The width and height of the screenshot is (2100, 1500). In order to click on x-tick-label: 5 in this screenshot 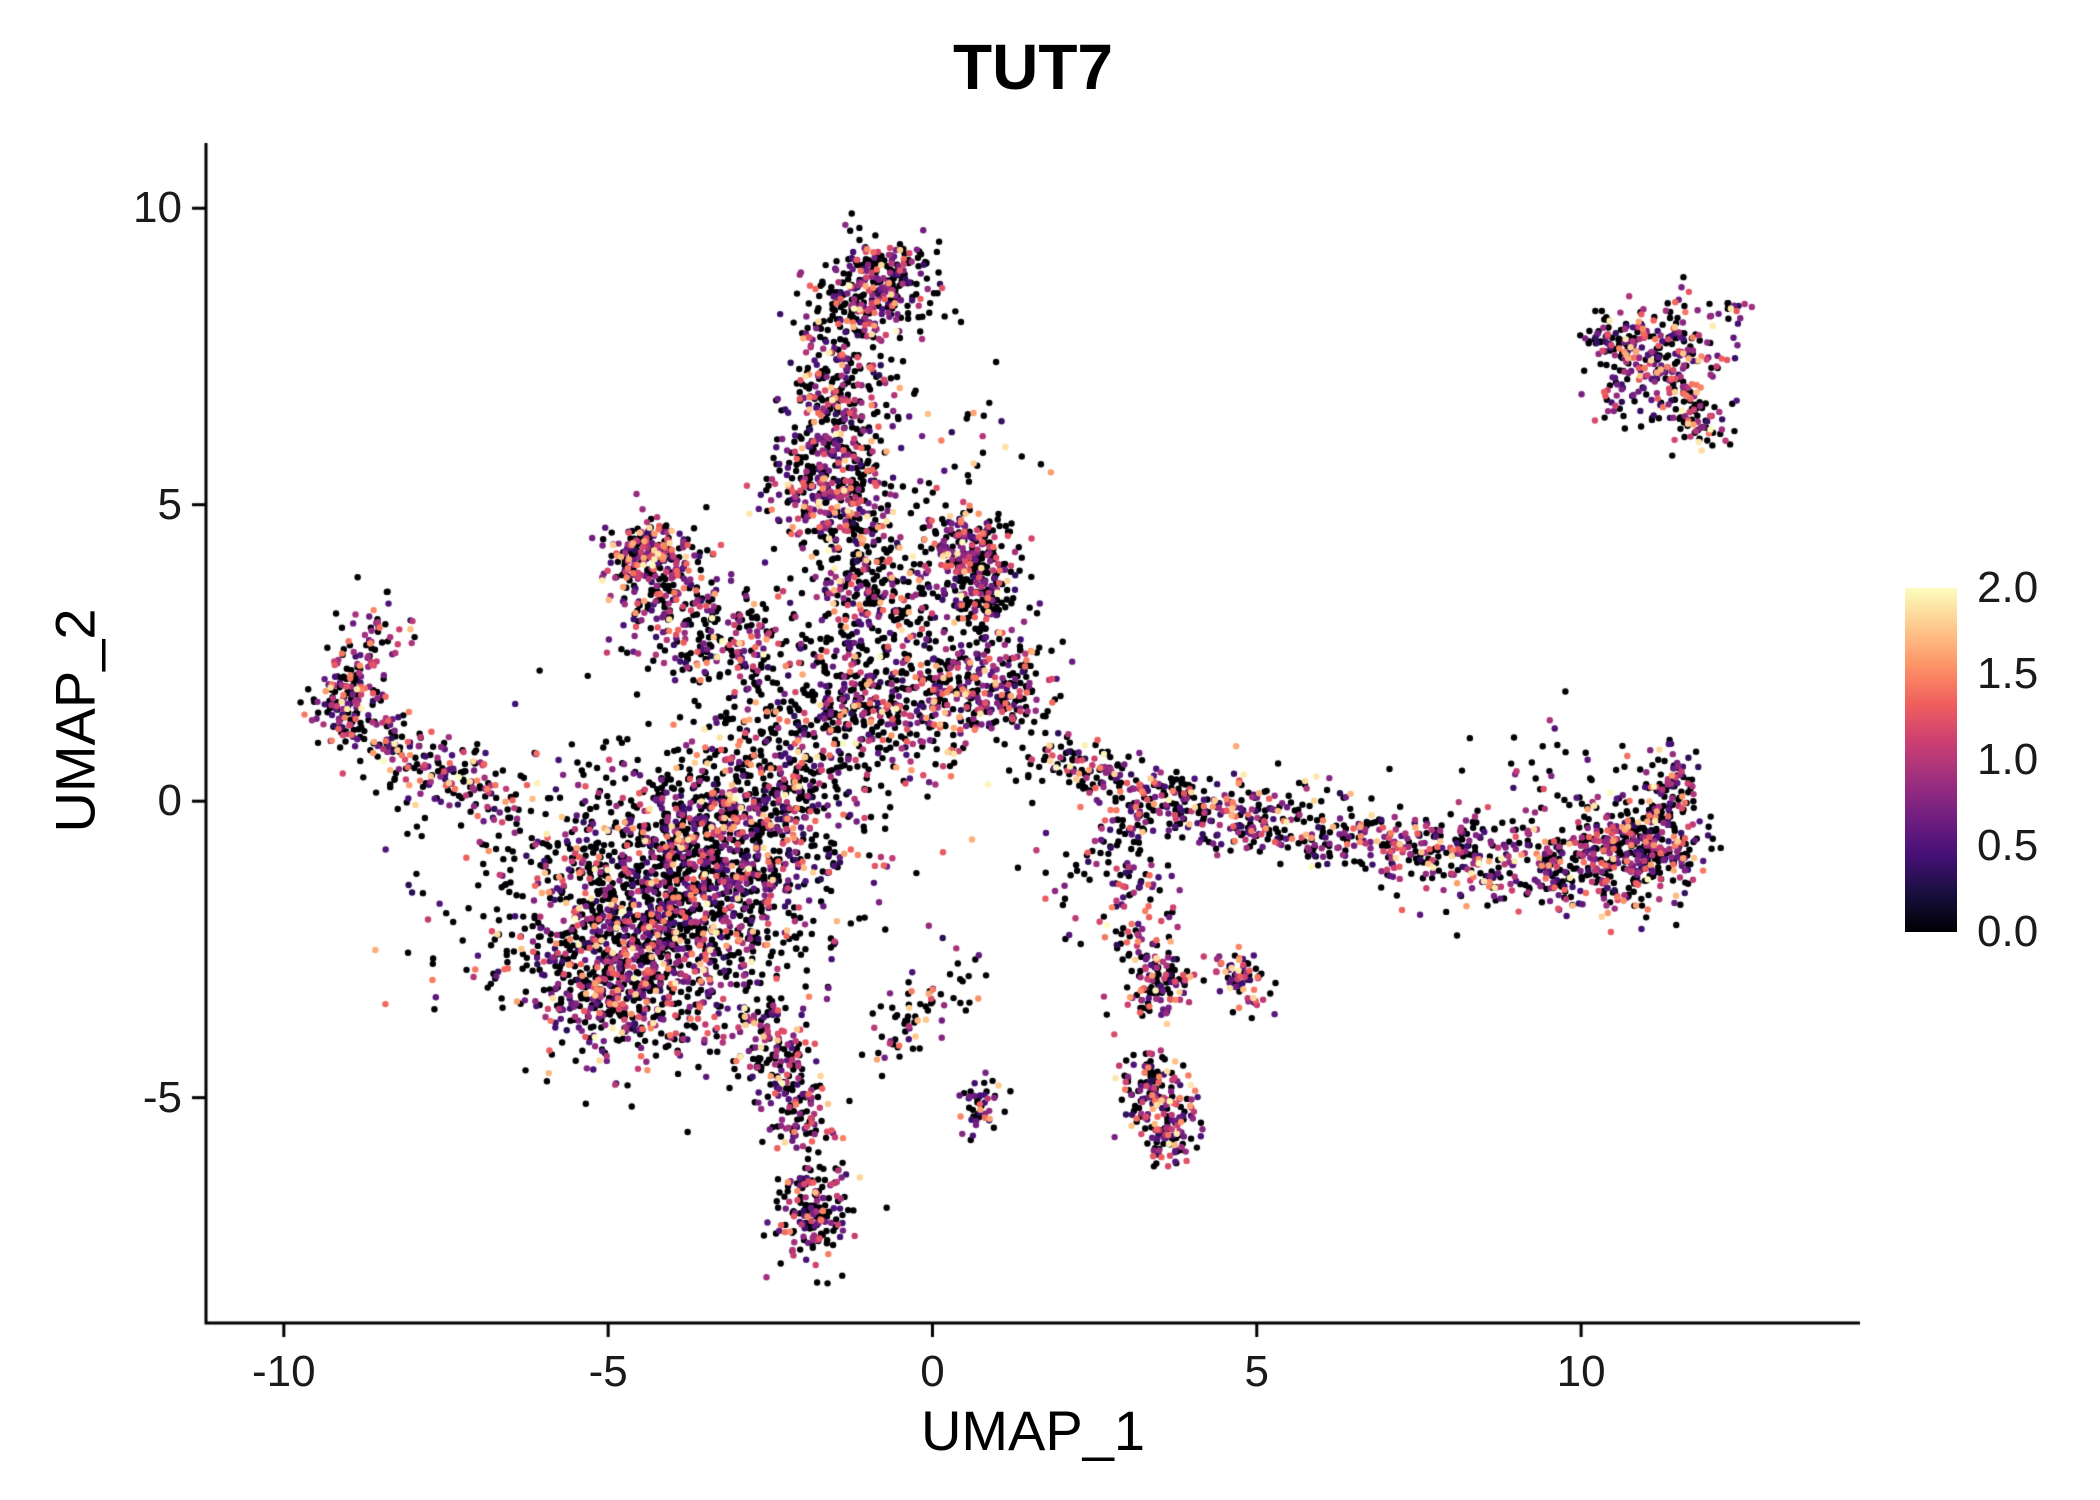, I will do `click(1256, 1371)`.